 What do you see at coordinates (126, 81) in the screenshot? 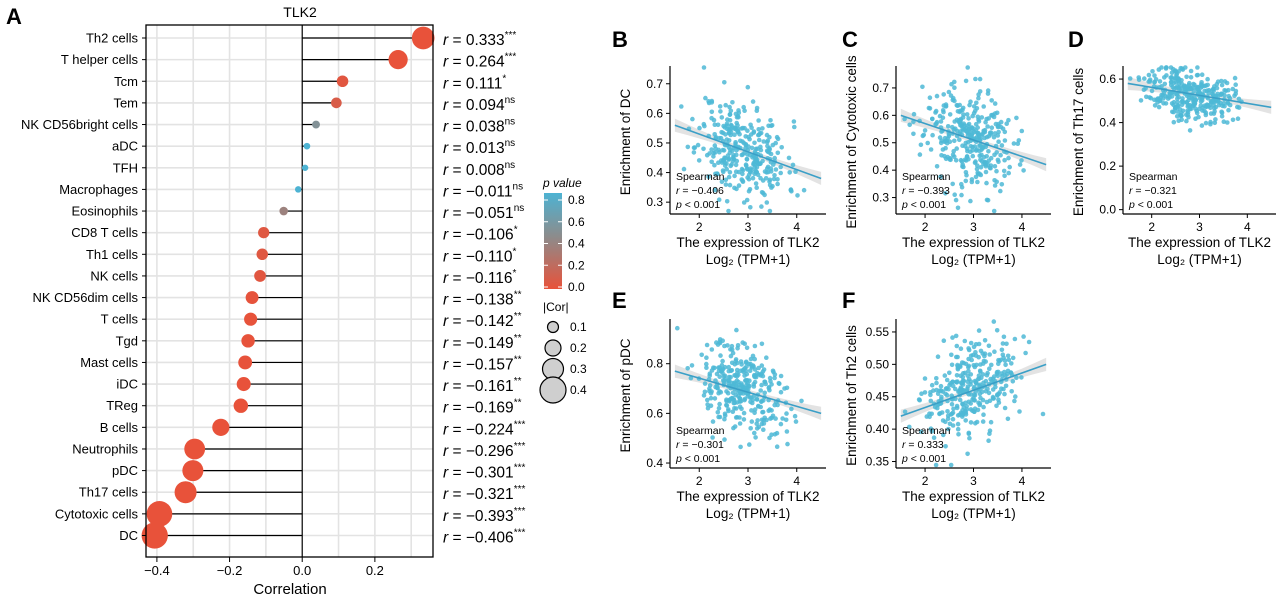
I see `category-label: Tcm` at bounding box center [126, 81].